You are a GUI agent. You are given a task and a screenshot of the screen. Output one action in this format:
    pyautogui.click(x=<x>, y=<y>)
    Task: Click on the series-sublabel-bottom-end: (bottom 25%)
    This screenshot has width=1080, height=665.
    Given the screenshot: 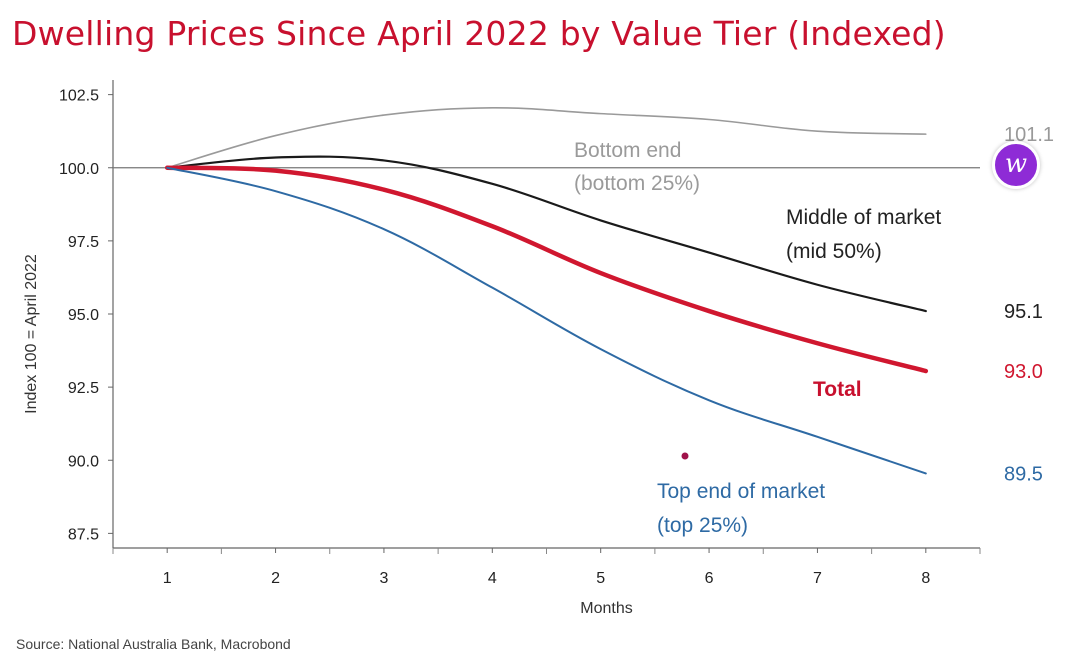 What is the action you would take?
    pyautogui.click(x=637, y=183)
    